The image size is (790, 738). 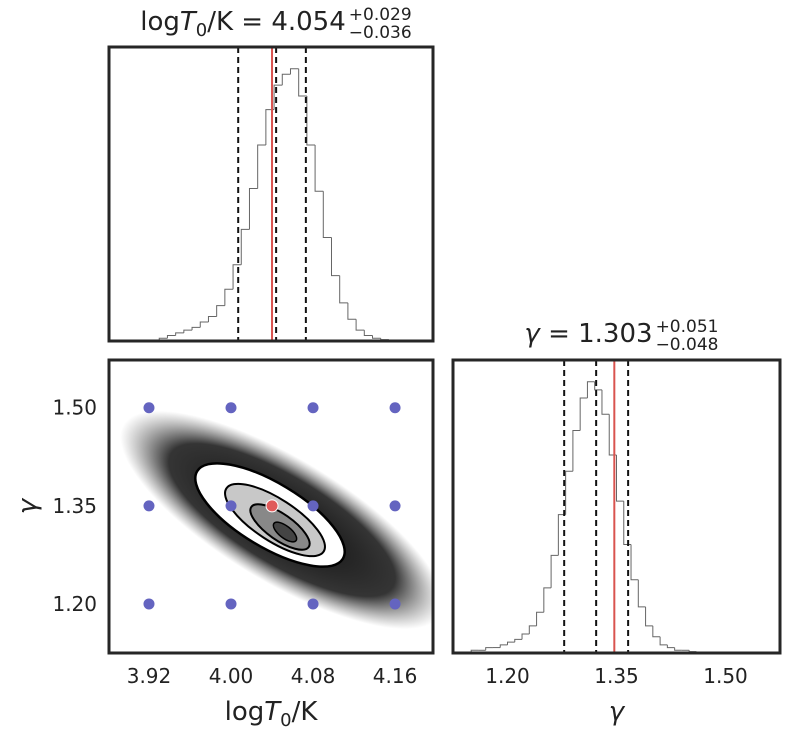 I want to click on x-axis-label-part: T, so click(x=273, y=712).